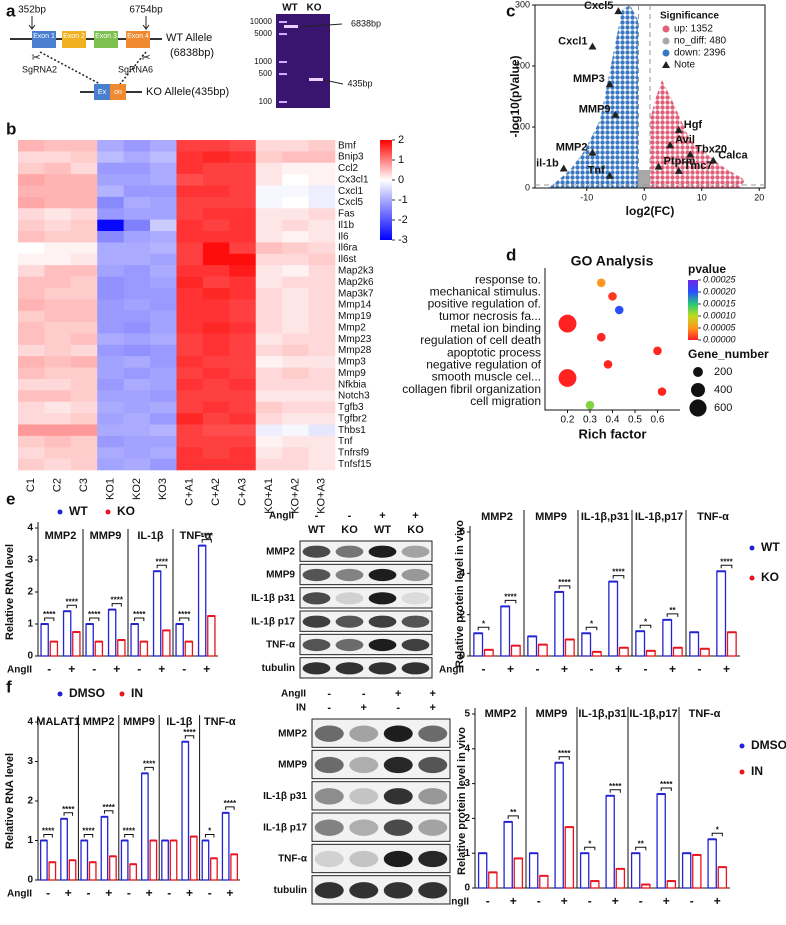  Describe the element at coordinates (145, 58) in the screenshot. I see `scissors: ✂` at that location.